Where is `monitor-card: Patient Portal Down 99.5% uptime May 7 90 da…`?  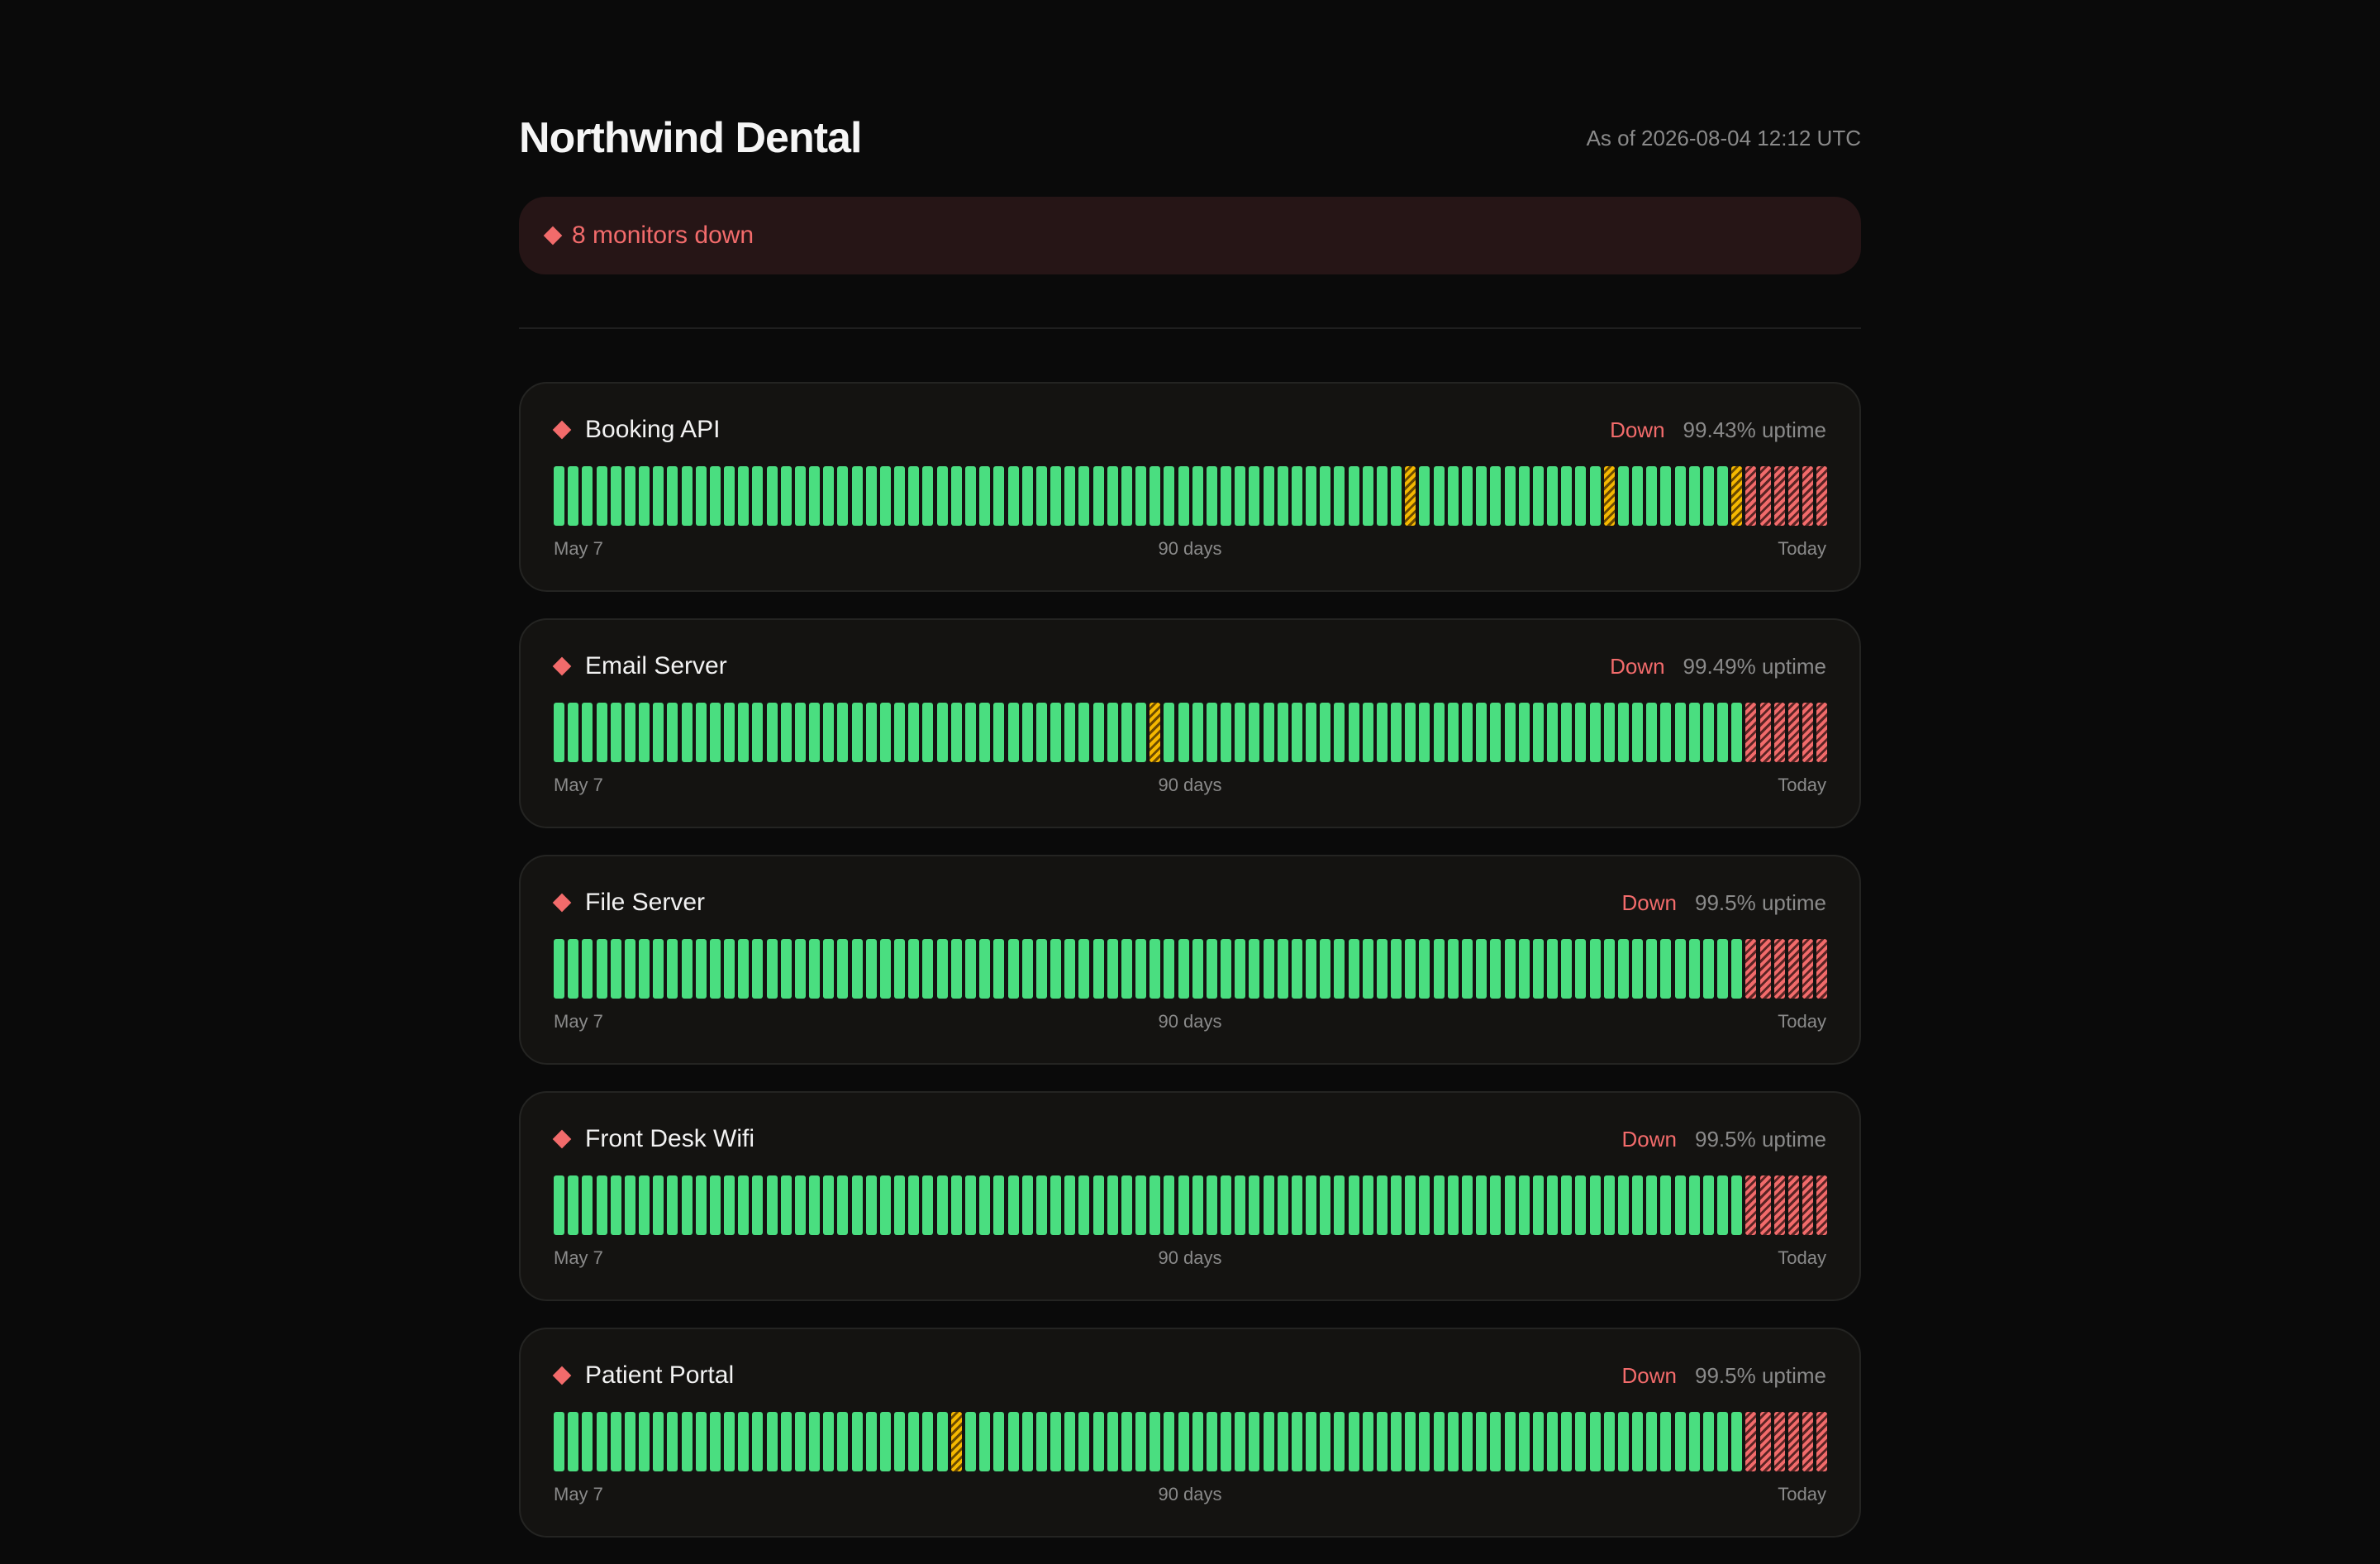 monitor-card: Patient Portal Down 99.5% uptime May 7 90 da… is located at coordinates (1190, 1433).